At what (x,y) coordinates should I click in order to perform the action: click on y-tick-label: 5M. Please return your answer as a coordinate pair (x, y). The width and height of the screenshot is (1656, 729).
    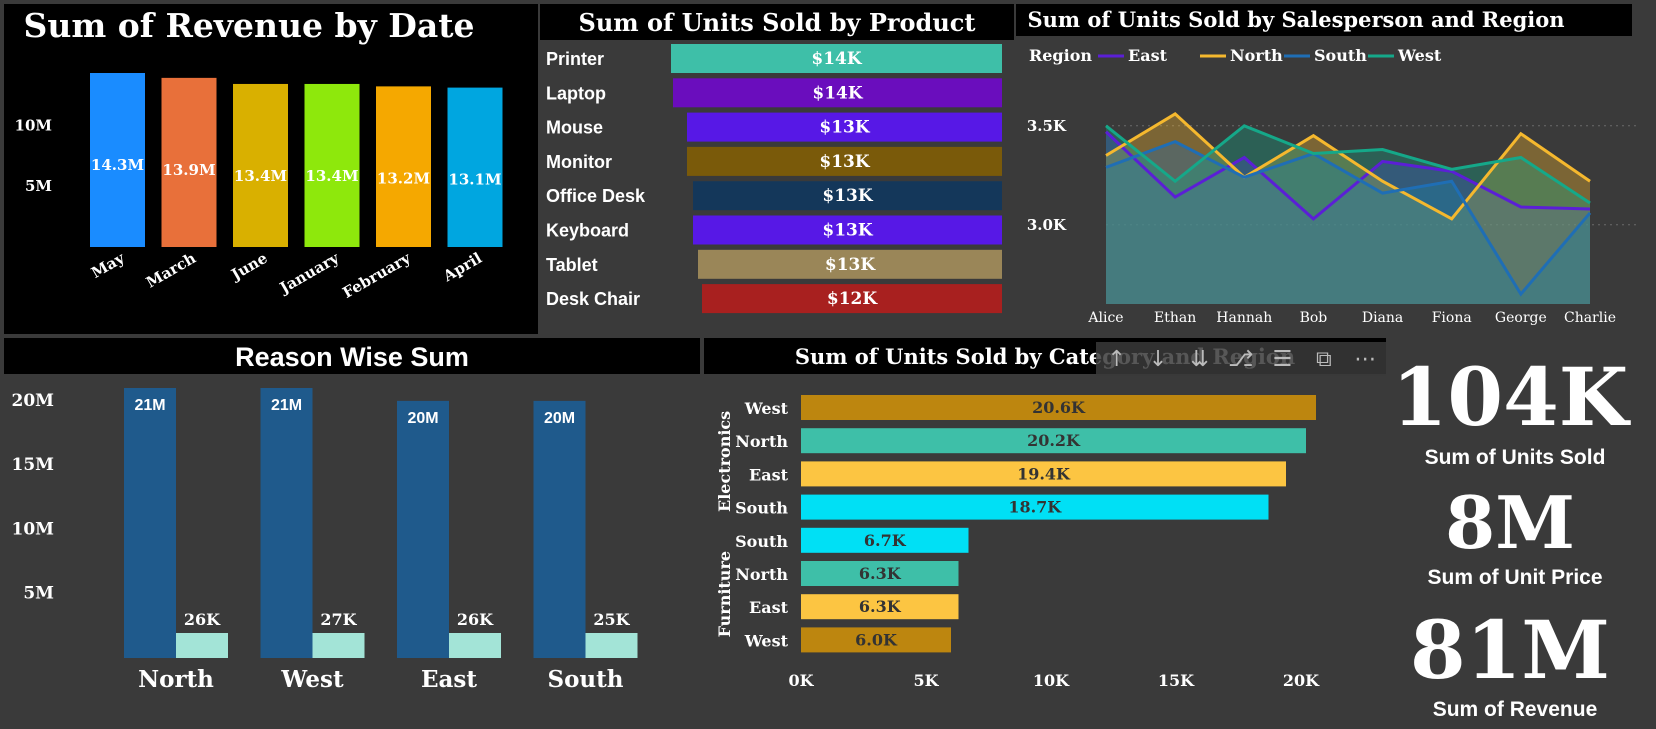
    Looking at the image, I should click on (38, 594).